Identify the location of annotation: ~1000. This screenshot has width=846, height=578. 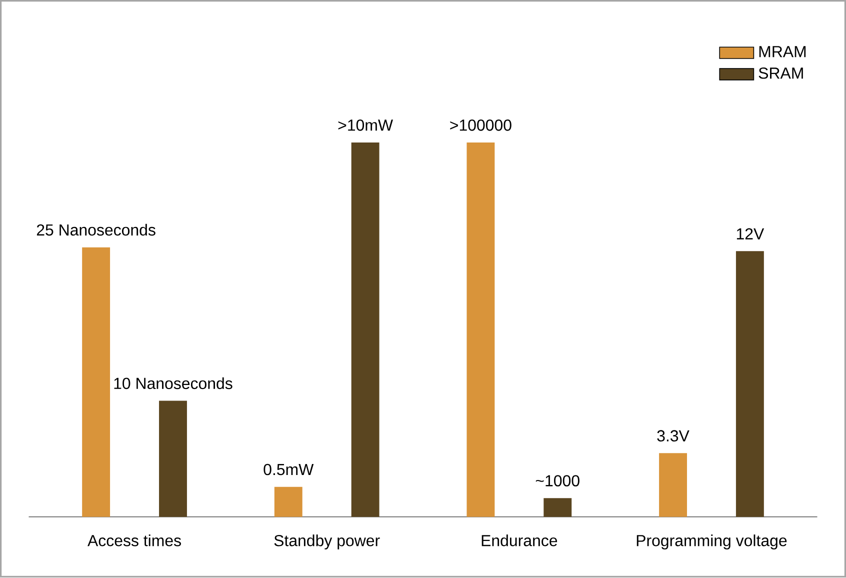
(558, 481).